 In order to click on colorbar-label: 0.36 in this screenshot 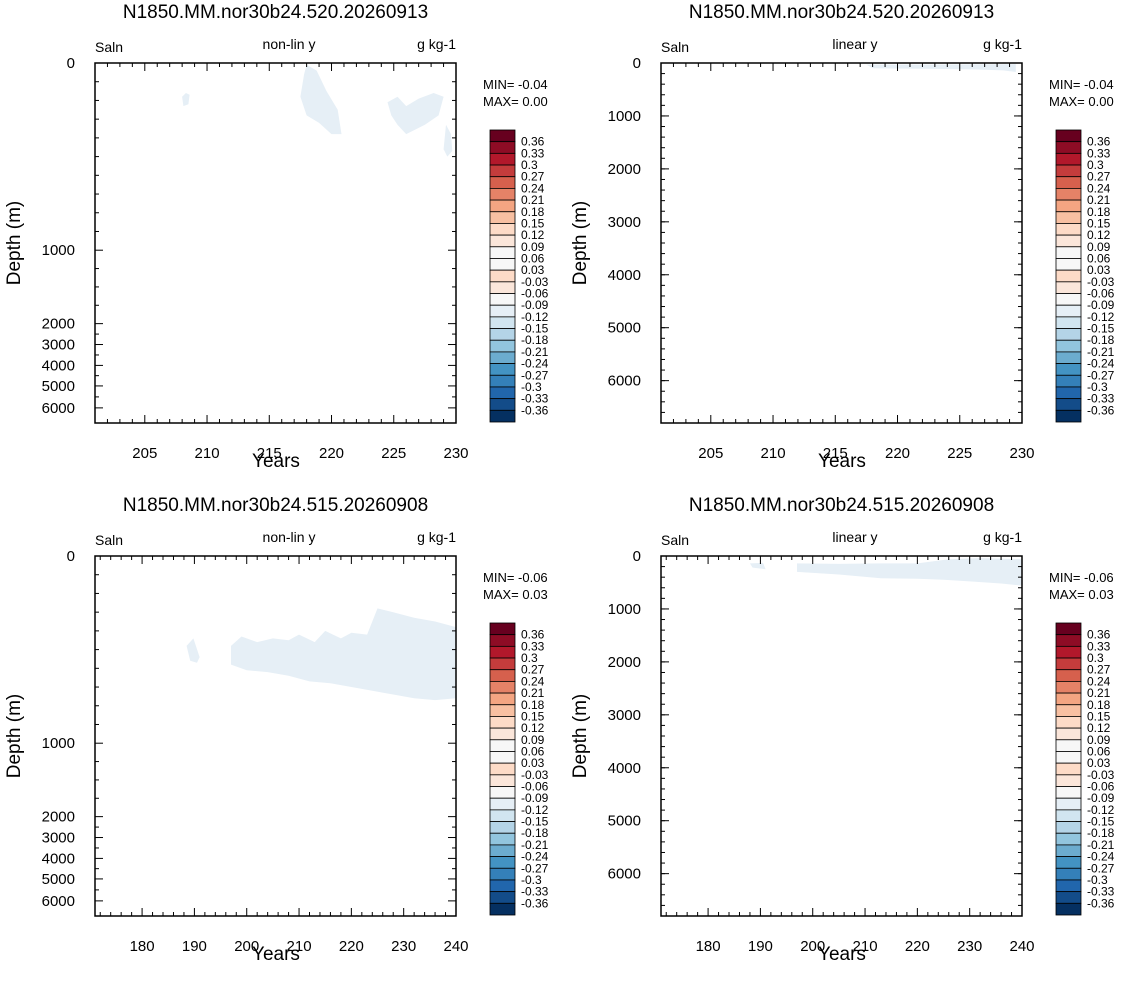, I will do `click(533, 142)`.